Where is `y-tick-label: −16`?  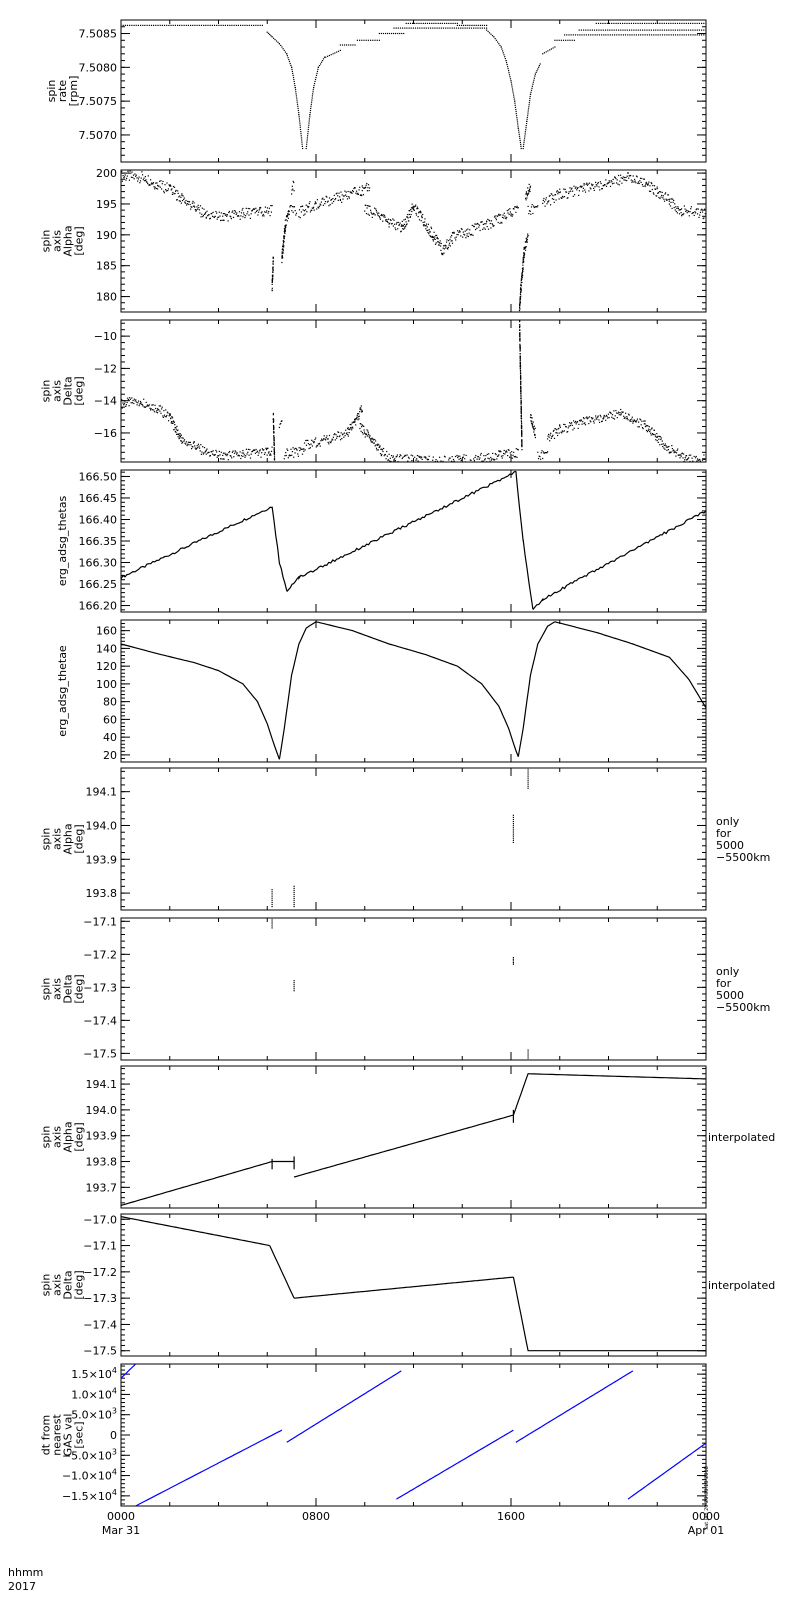 y-tick-label: −16 is located at coordinates (105, 433).